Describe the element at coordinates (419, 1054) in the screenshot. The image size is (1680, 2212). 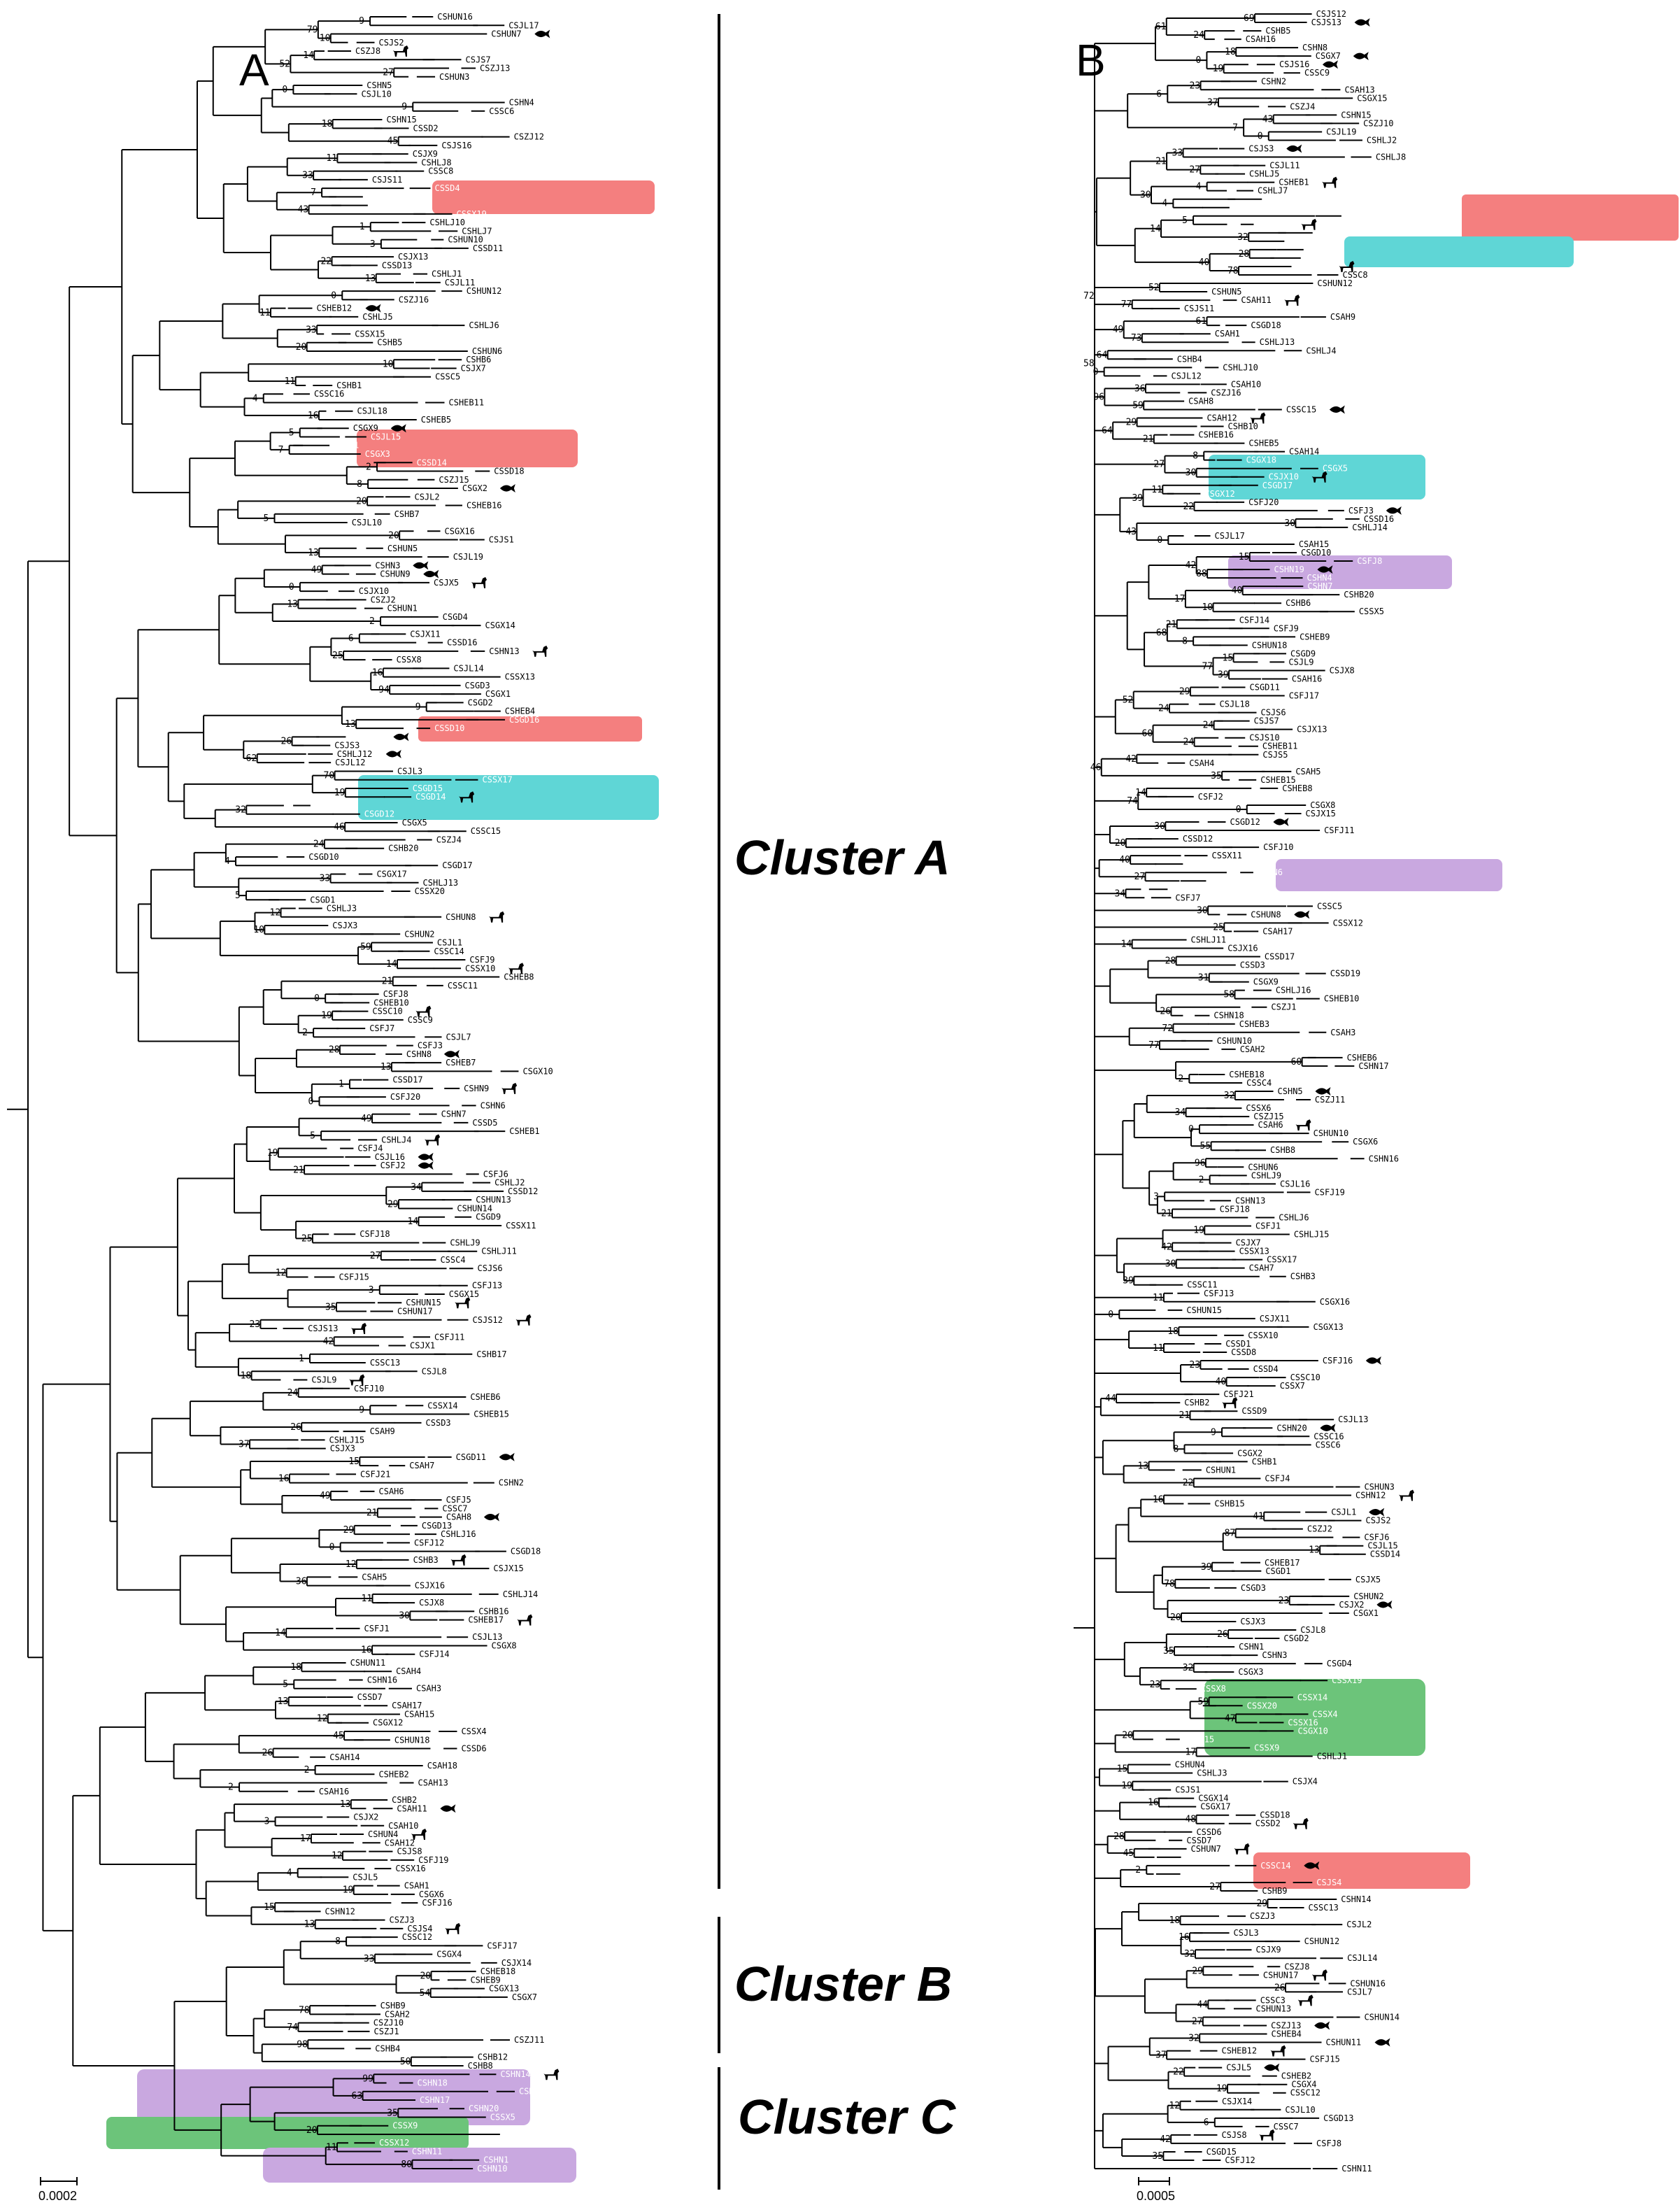
I see `leaf-label: CSHN8` at that location.